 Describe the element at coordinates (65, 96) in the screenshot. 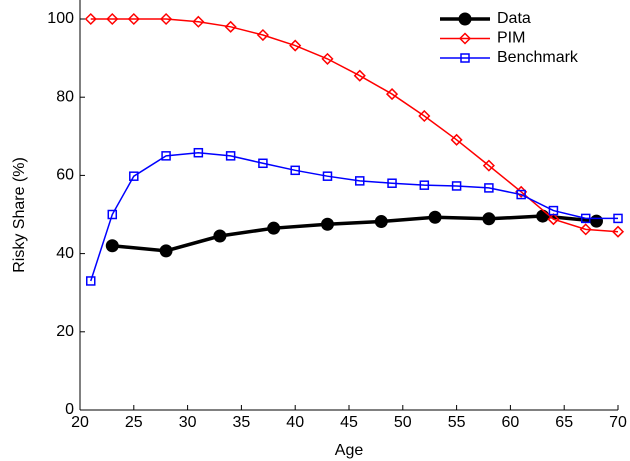

I see `y-tick-label: 80` at that location.